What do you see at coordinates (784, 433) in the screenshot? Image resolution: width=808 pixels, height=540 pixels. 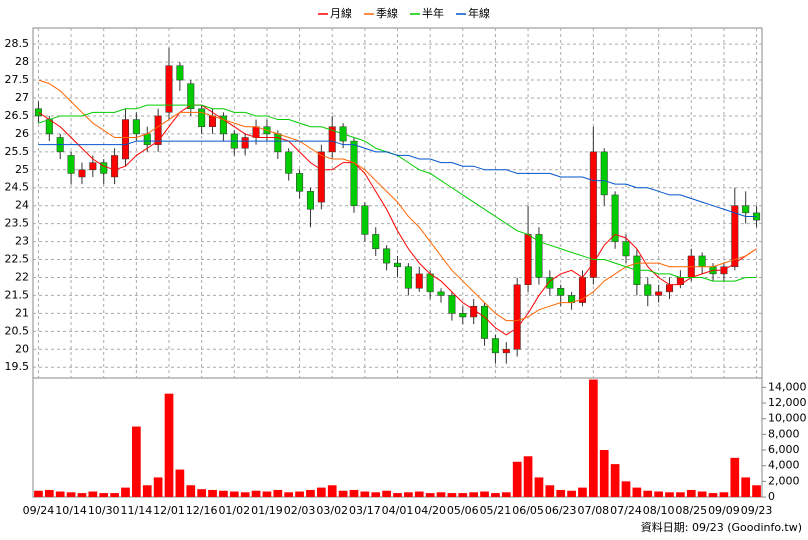 I see `y2-tick-label: 8,000` at bounding box center [784, 433].